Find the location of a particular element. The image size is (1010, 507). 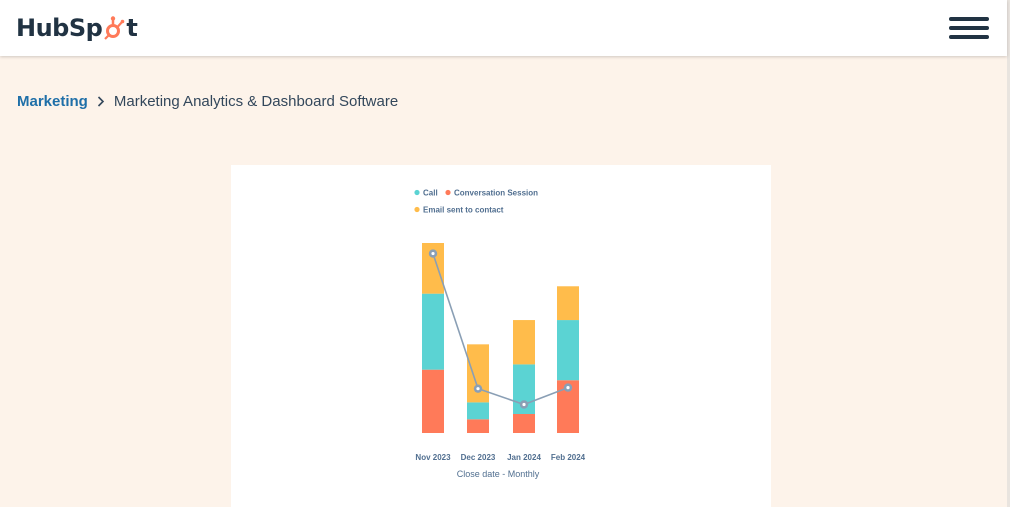

site-header: HubSp t is located at coordinates (503, 28).